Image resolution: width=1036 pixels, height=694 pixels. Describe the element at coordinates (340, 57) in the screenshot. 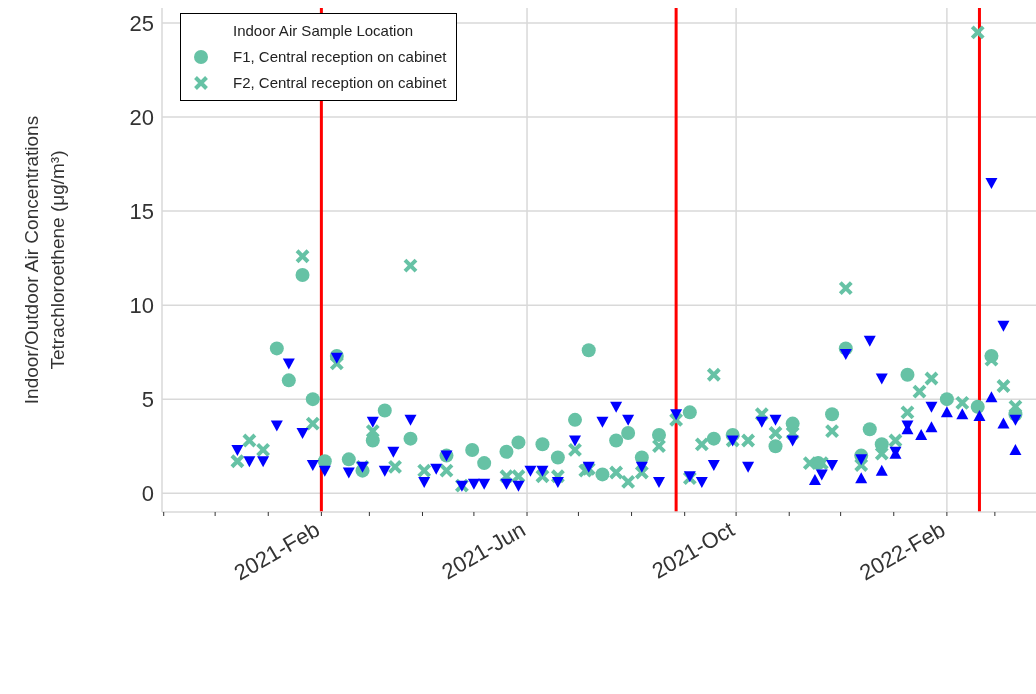

I see `legend-label: F1, Central reception on cabinet` at that location.